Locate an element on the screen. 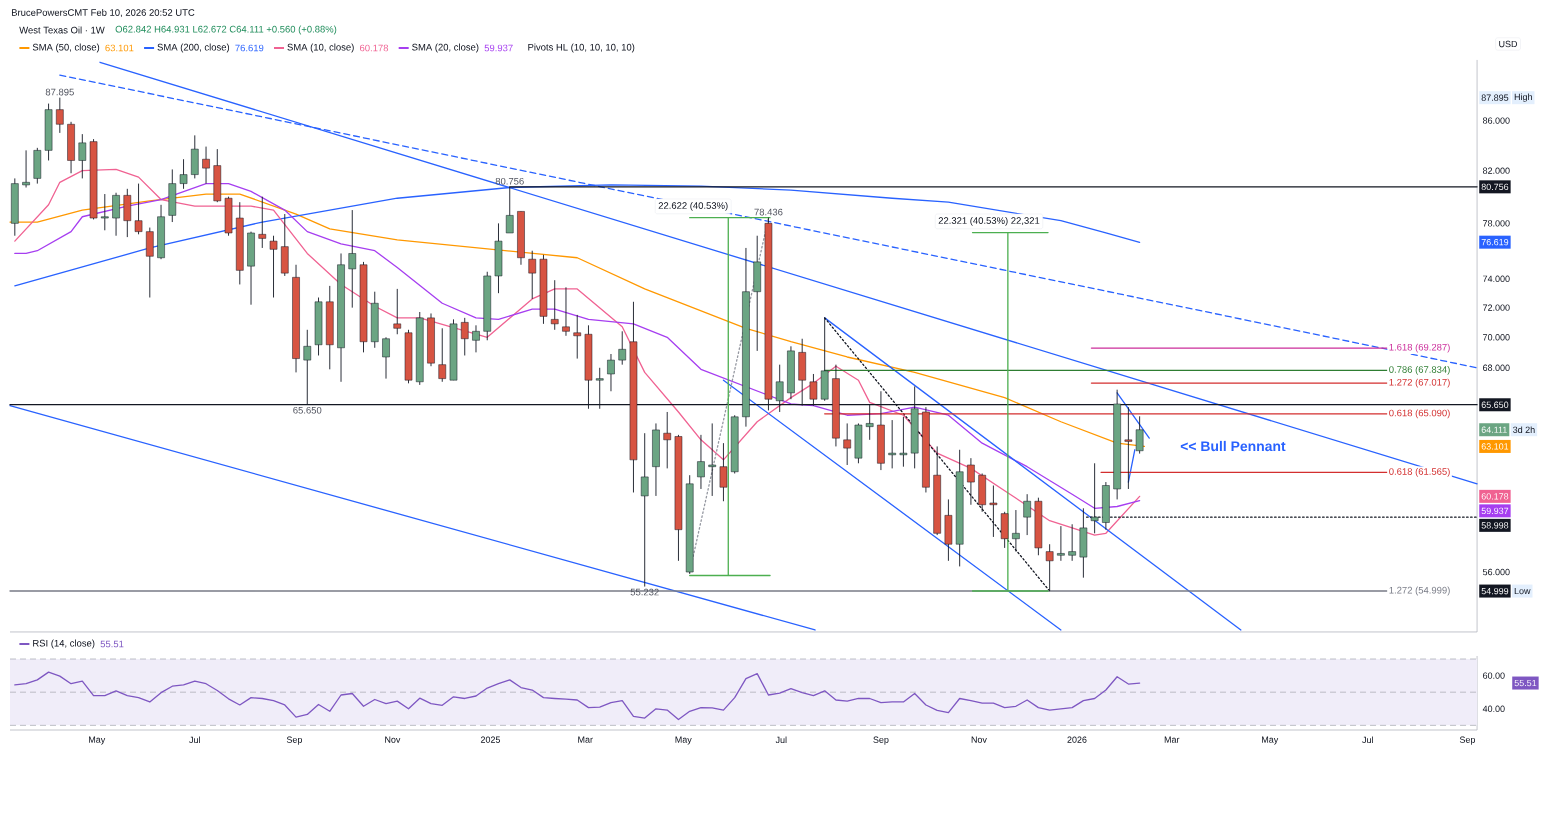 This screenshot has width=1549, height=818. annotation: 65.650 is located at coordinates (307, 410).